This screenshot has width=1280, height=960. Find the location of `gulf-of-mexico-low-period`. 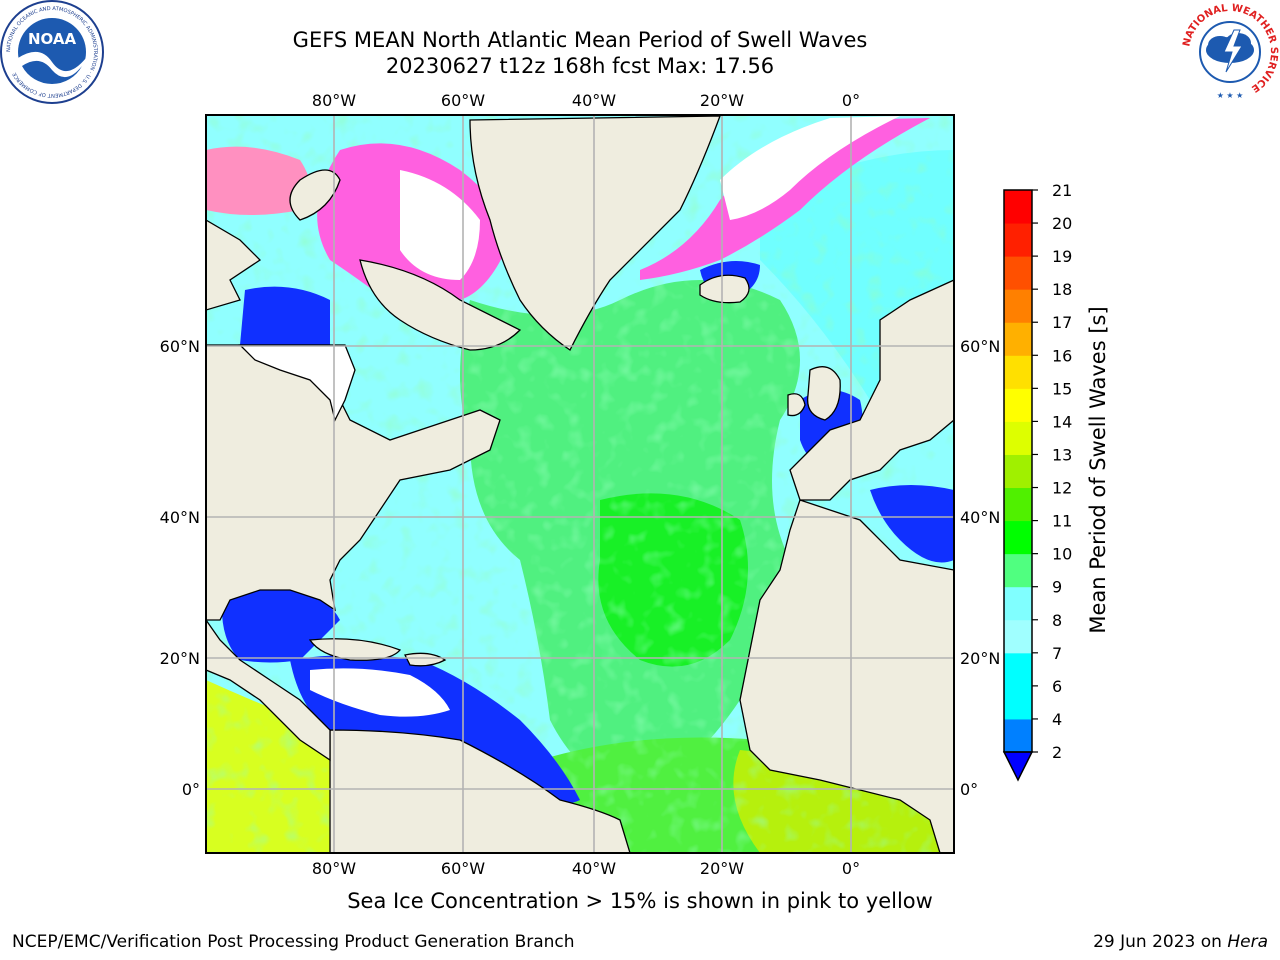

gulf-of-mexico-low-period is located at coordinates (280, 625).